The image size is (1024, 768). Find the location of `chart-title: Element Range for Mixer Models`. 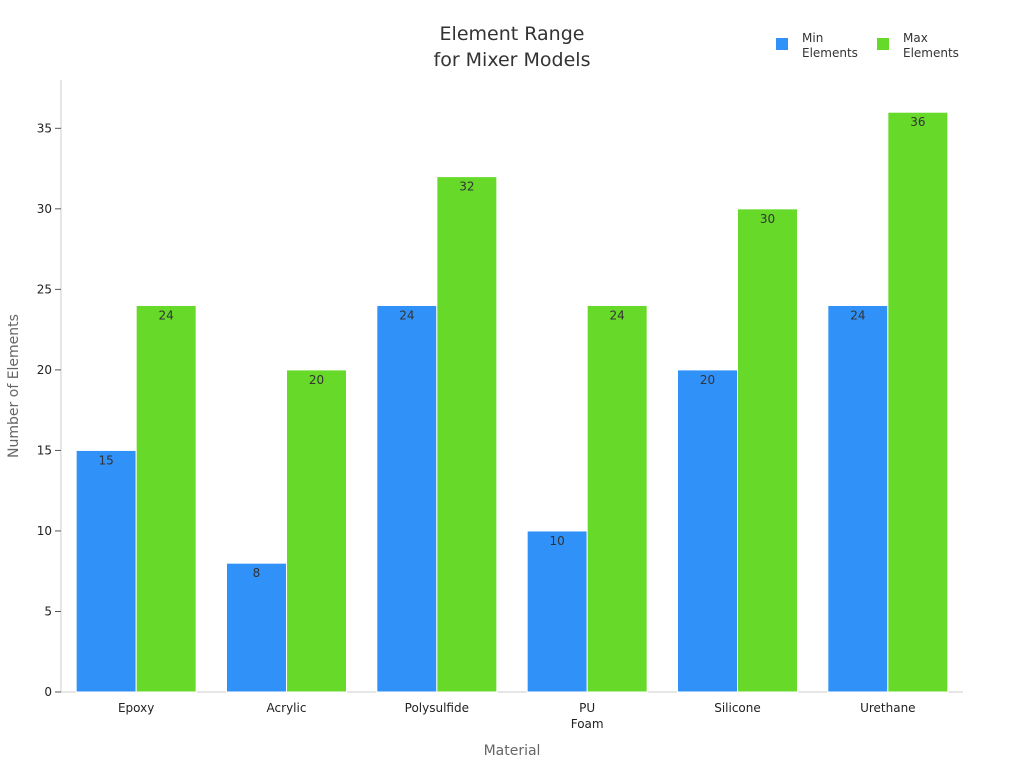

chart-title: Element Range for Mixer Models is located at coordinates (512, 47).